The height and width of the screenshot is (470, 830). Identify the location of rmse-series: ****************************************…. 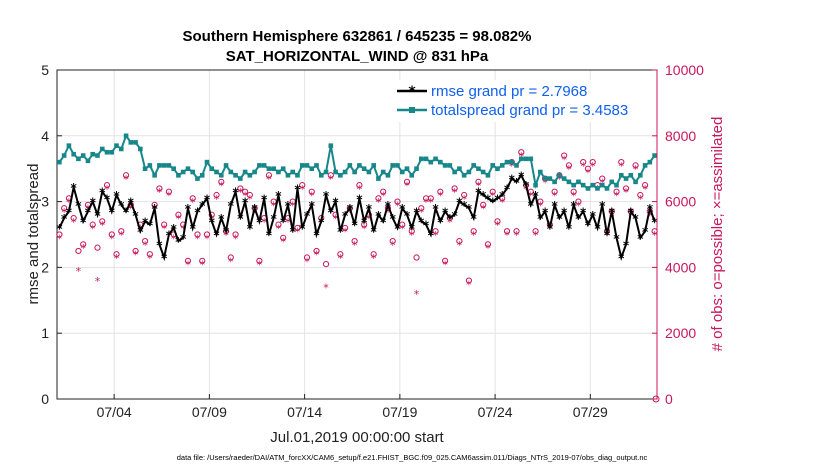
(357, 217).